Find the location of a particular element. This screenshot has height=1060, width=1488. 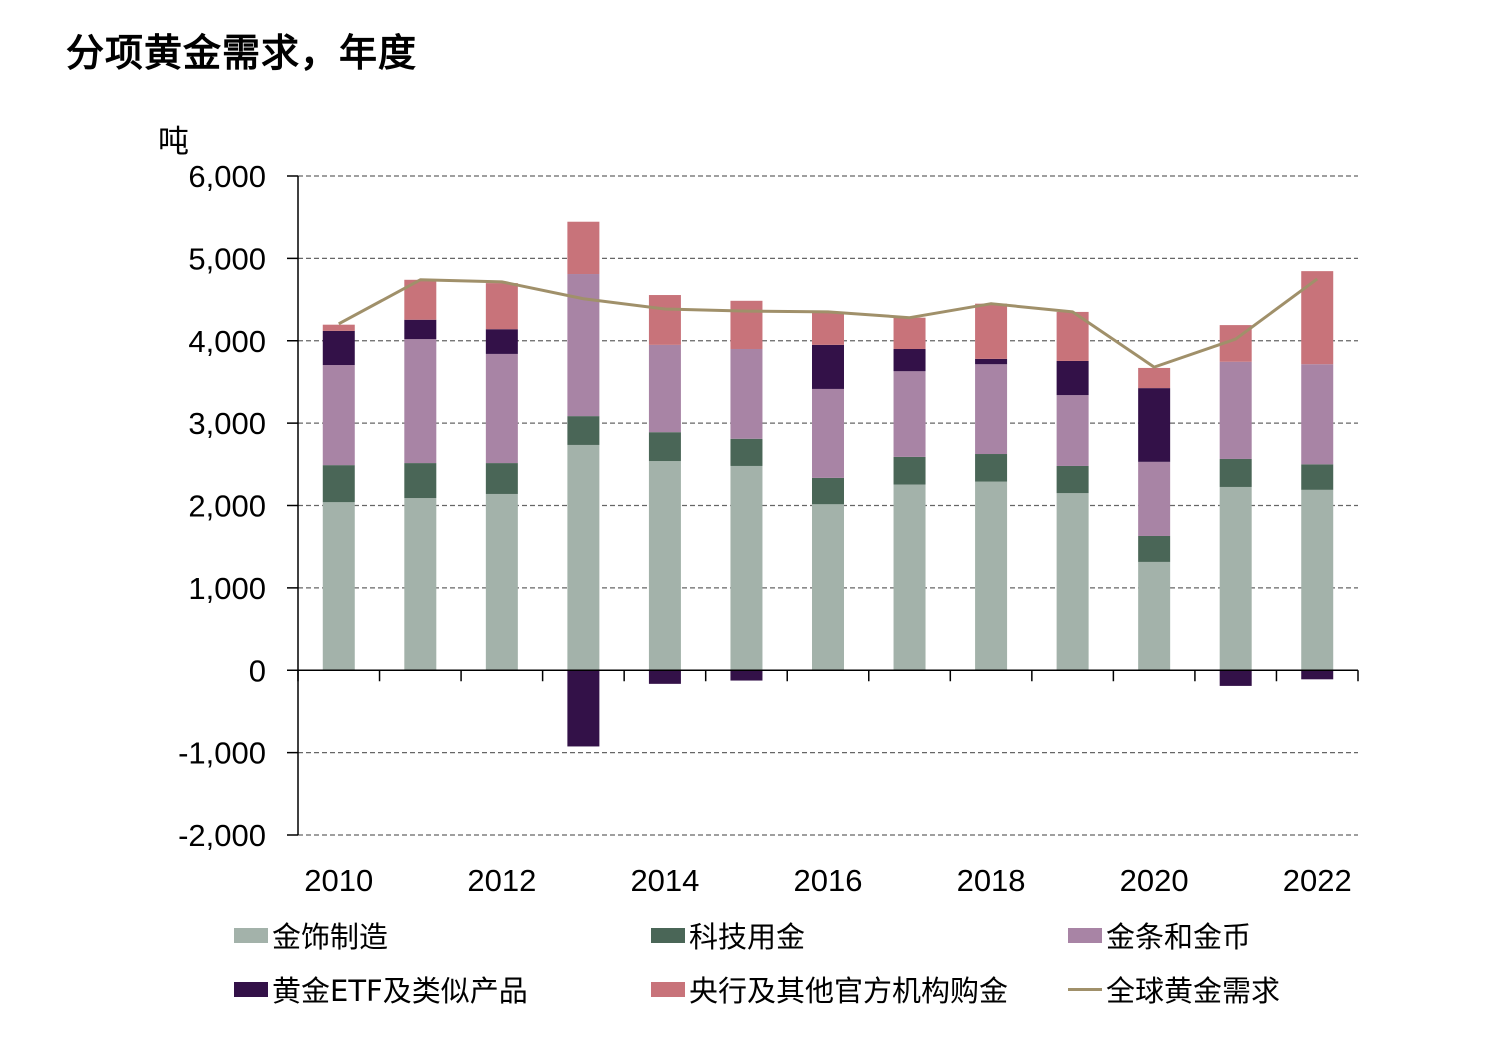

y-tick-label: -1,000 is located at coordinates (222, 753).